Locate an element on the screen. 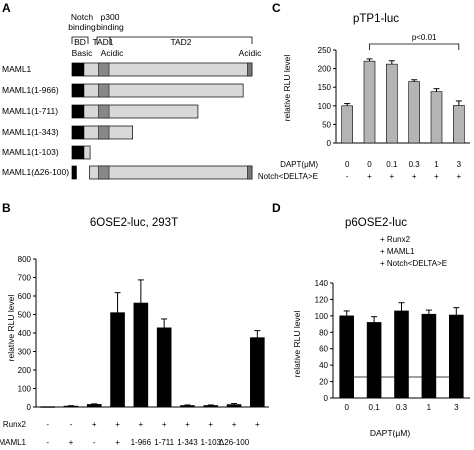 The height and width of the screenshot is (450, 474). p300-binding-label: p300 is located at coordinates (110, 17).